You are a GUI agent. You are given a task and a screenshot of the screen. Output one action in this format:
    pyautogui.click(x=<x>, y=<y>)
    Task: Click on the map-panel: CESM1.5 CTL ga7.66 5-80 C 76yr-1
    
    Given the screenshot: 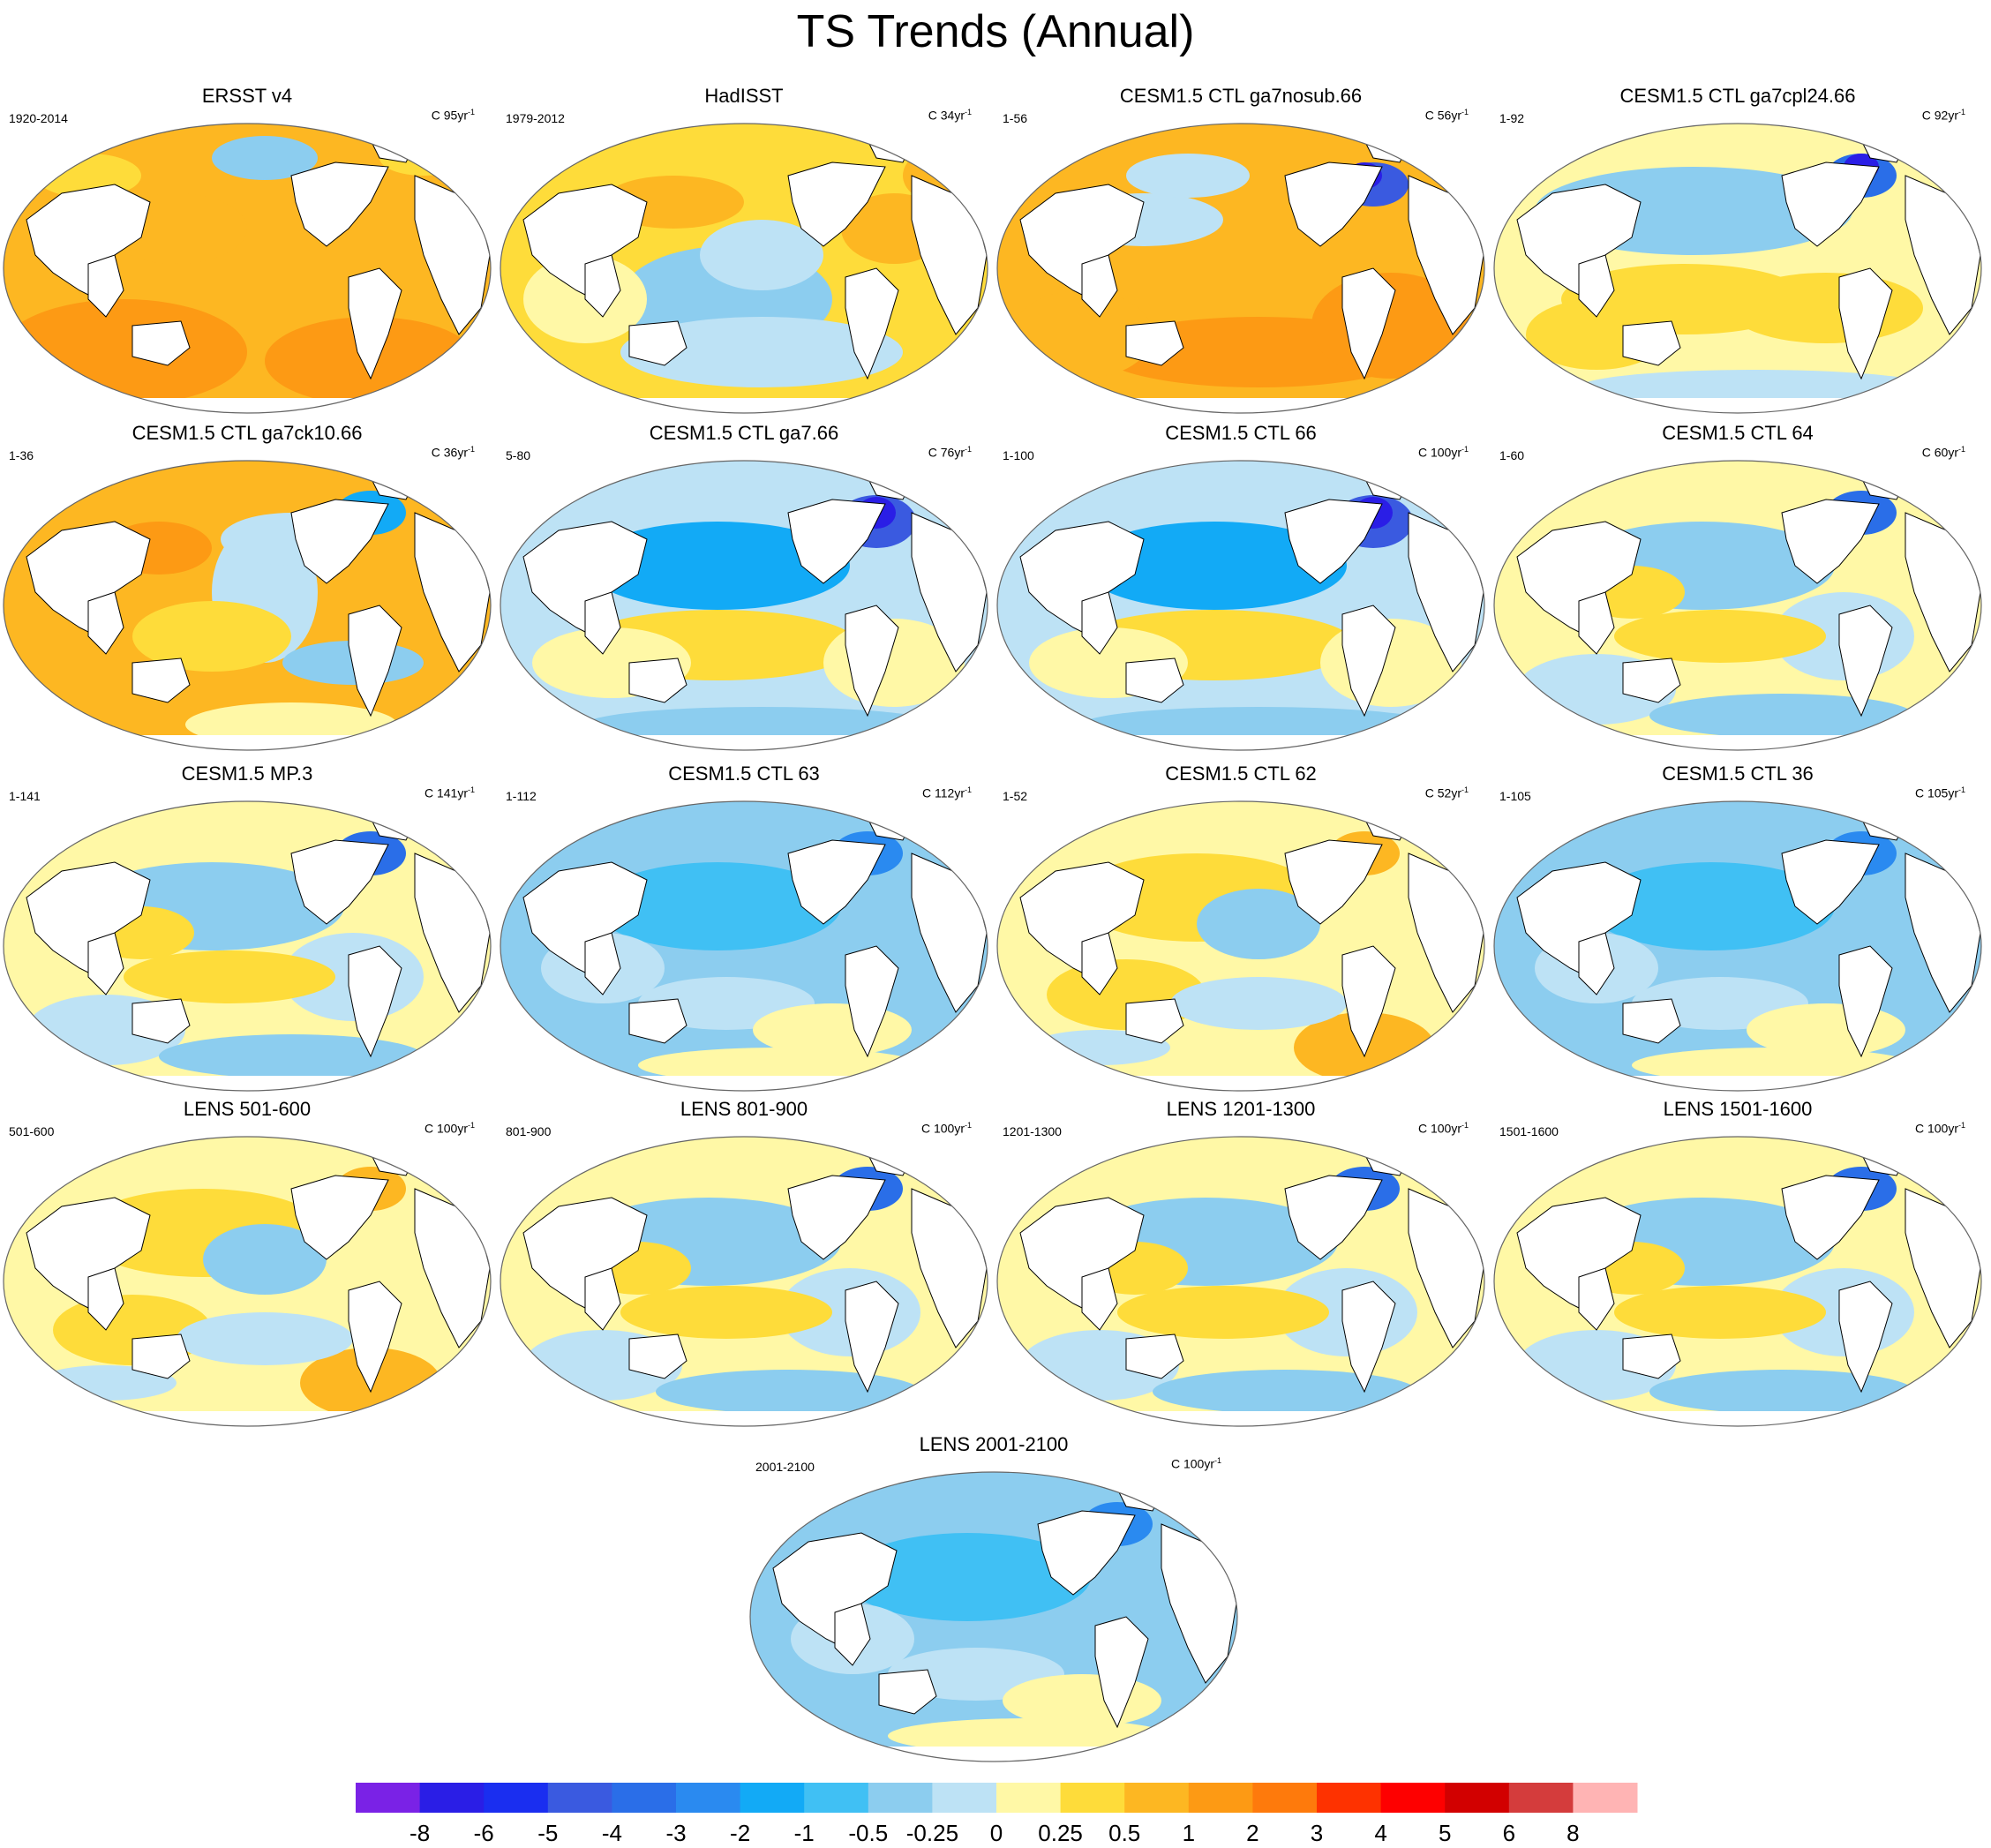 What is the action you would take?
    pyautogui.click(x=744, y=625)
    